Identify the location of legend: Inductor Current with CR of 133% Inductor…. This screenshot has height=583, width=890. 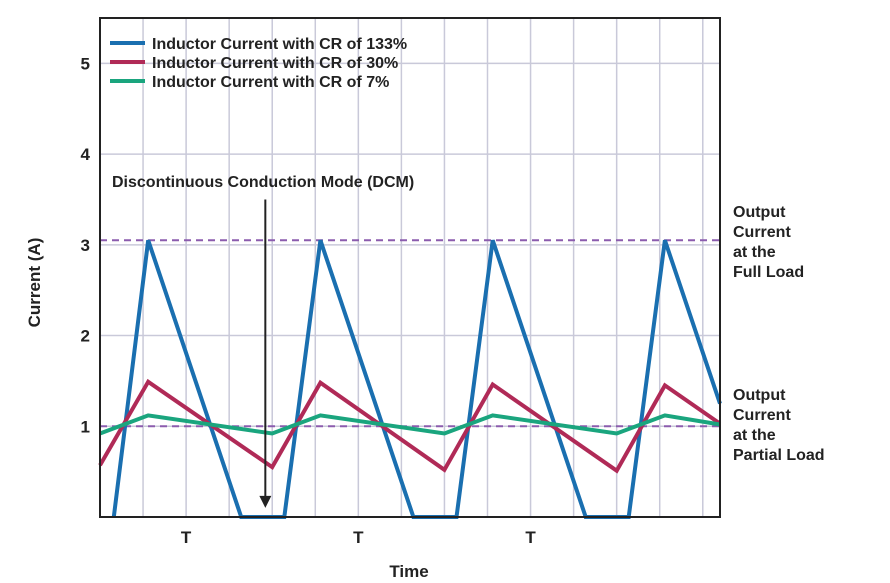
(258, 63).